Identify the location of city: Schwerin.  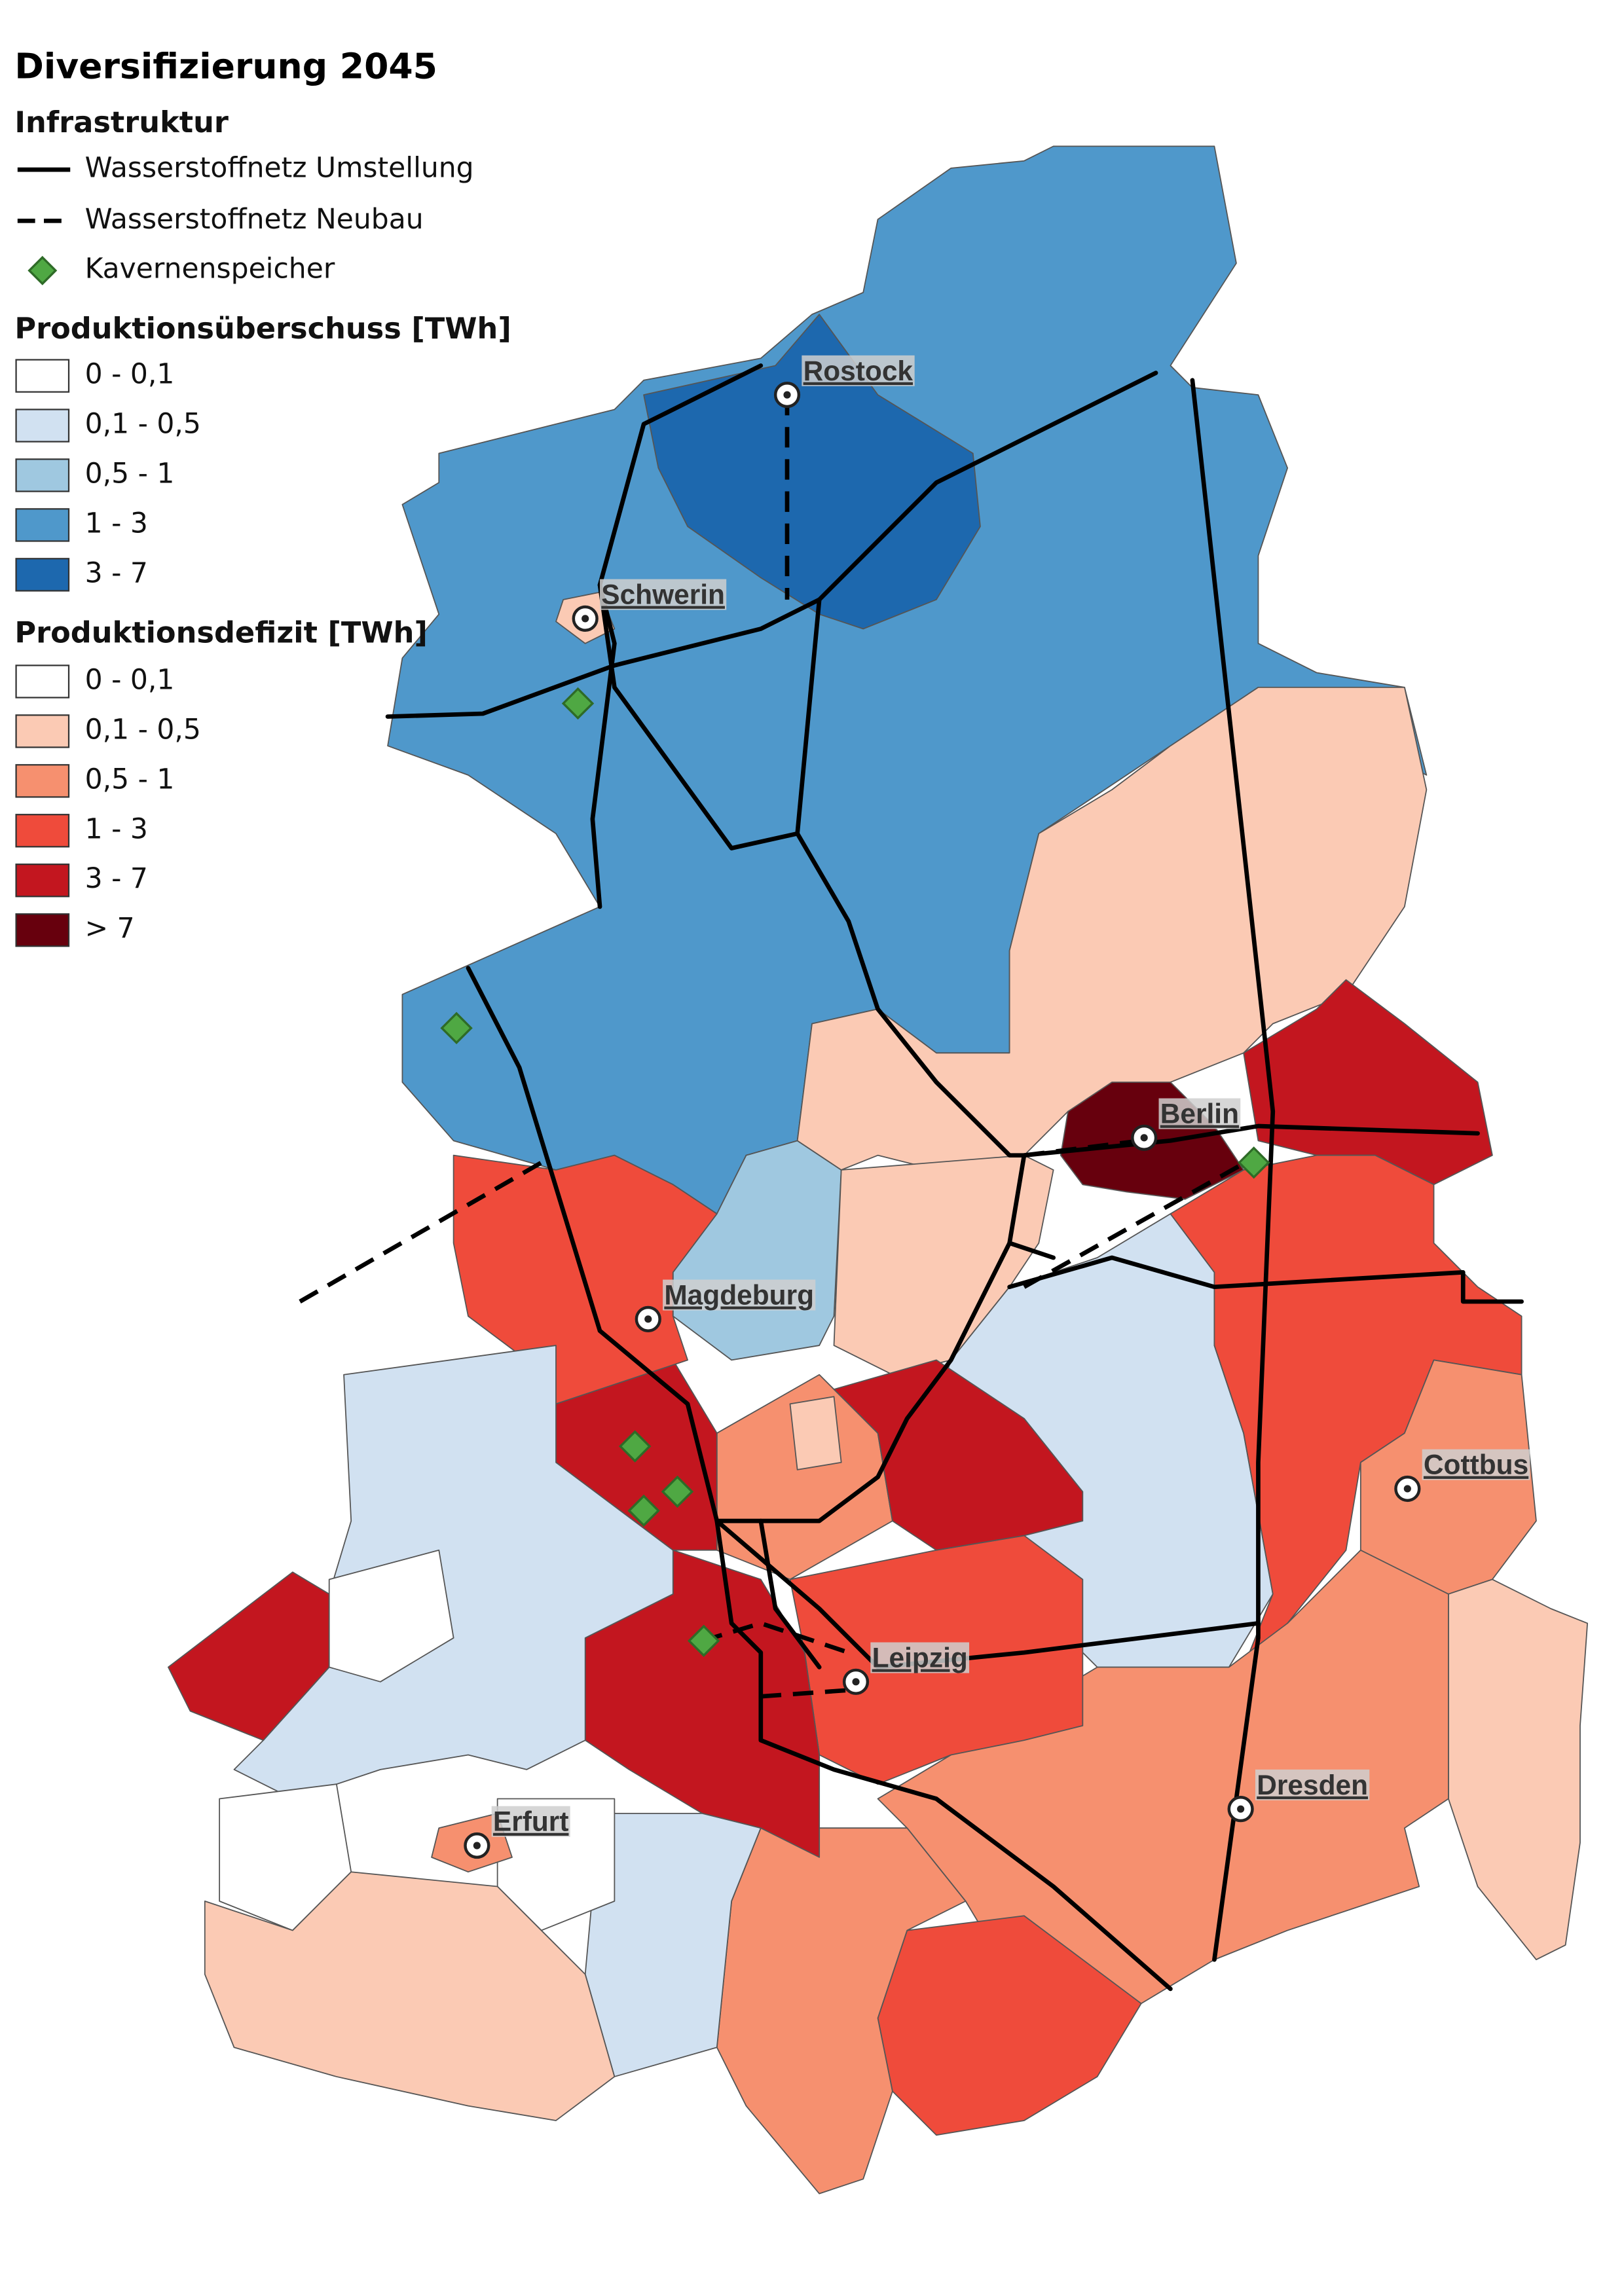
(649, 605).